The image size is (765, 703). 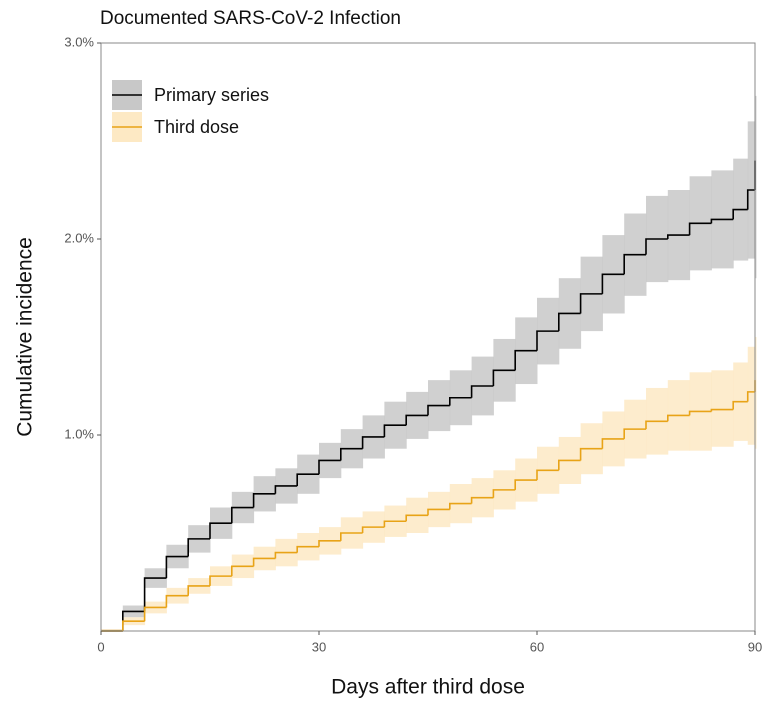 I want to click on x-tick-label: 30, so click(x=319, y=646).